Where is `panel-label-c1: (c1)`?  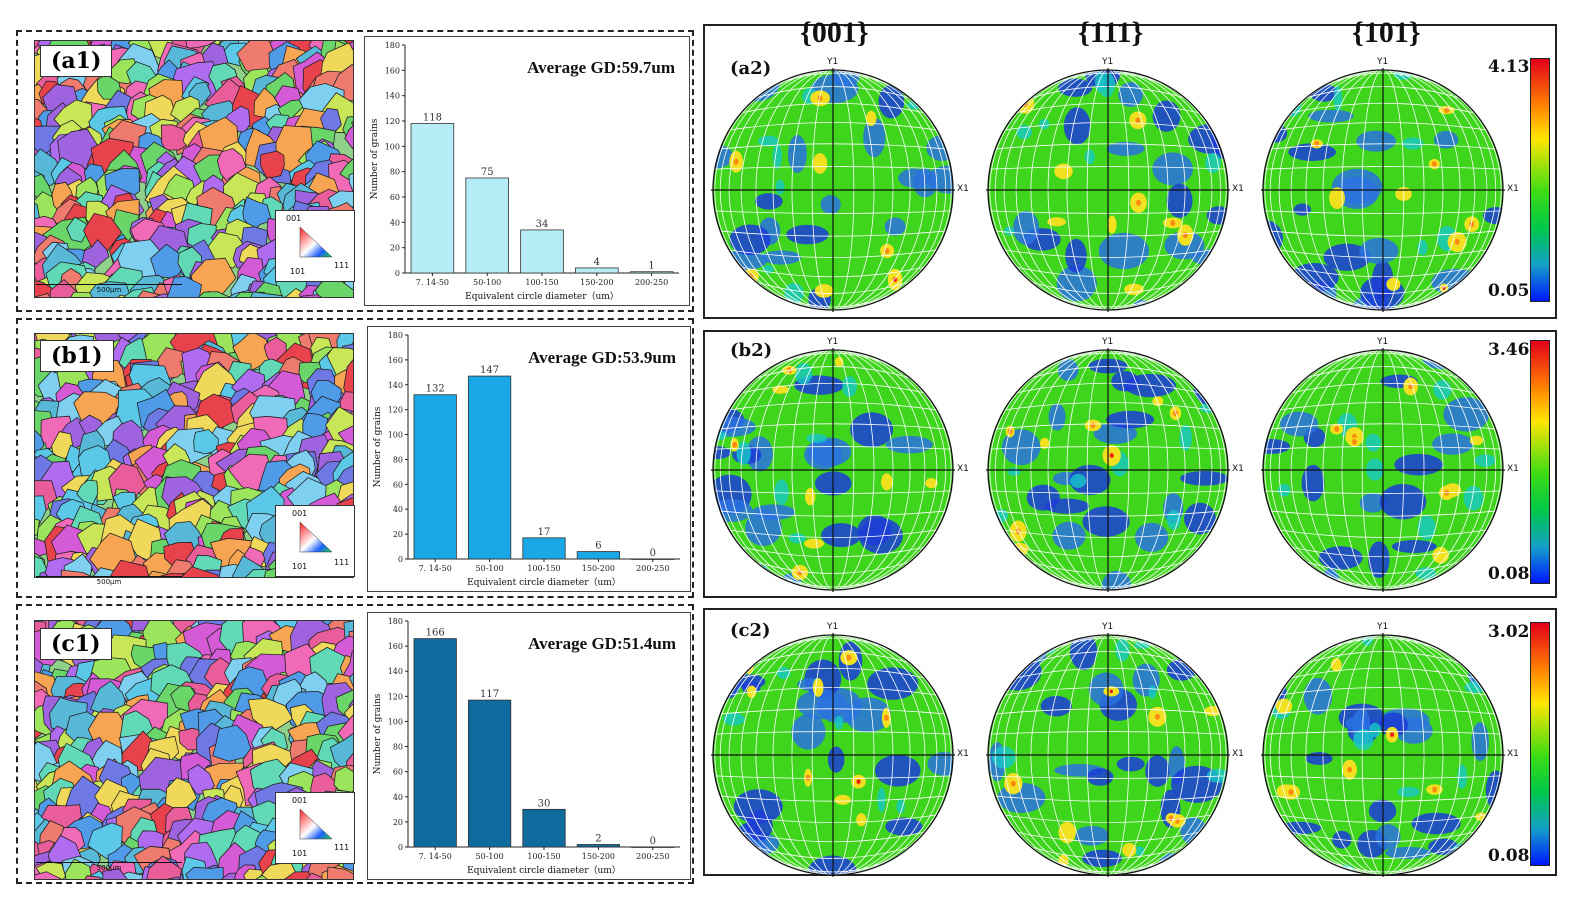 panel-label-c1: (c1) is located at coordinates (76, 644).